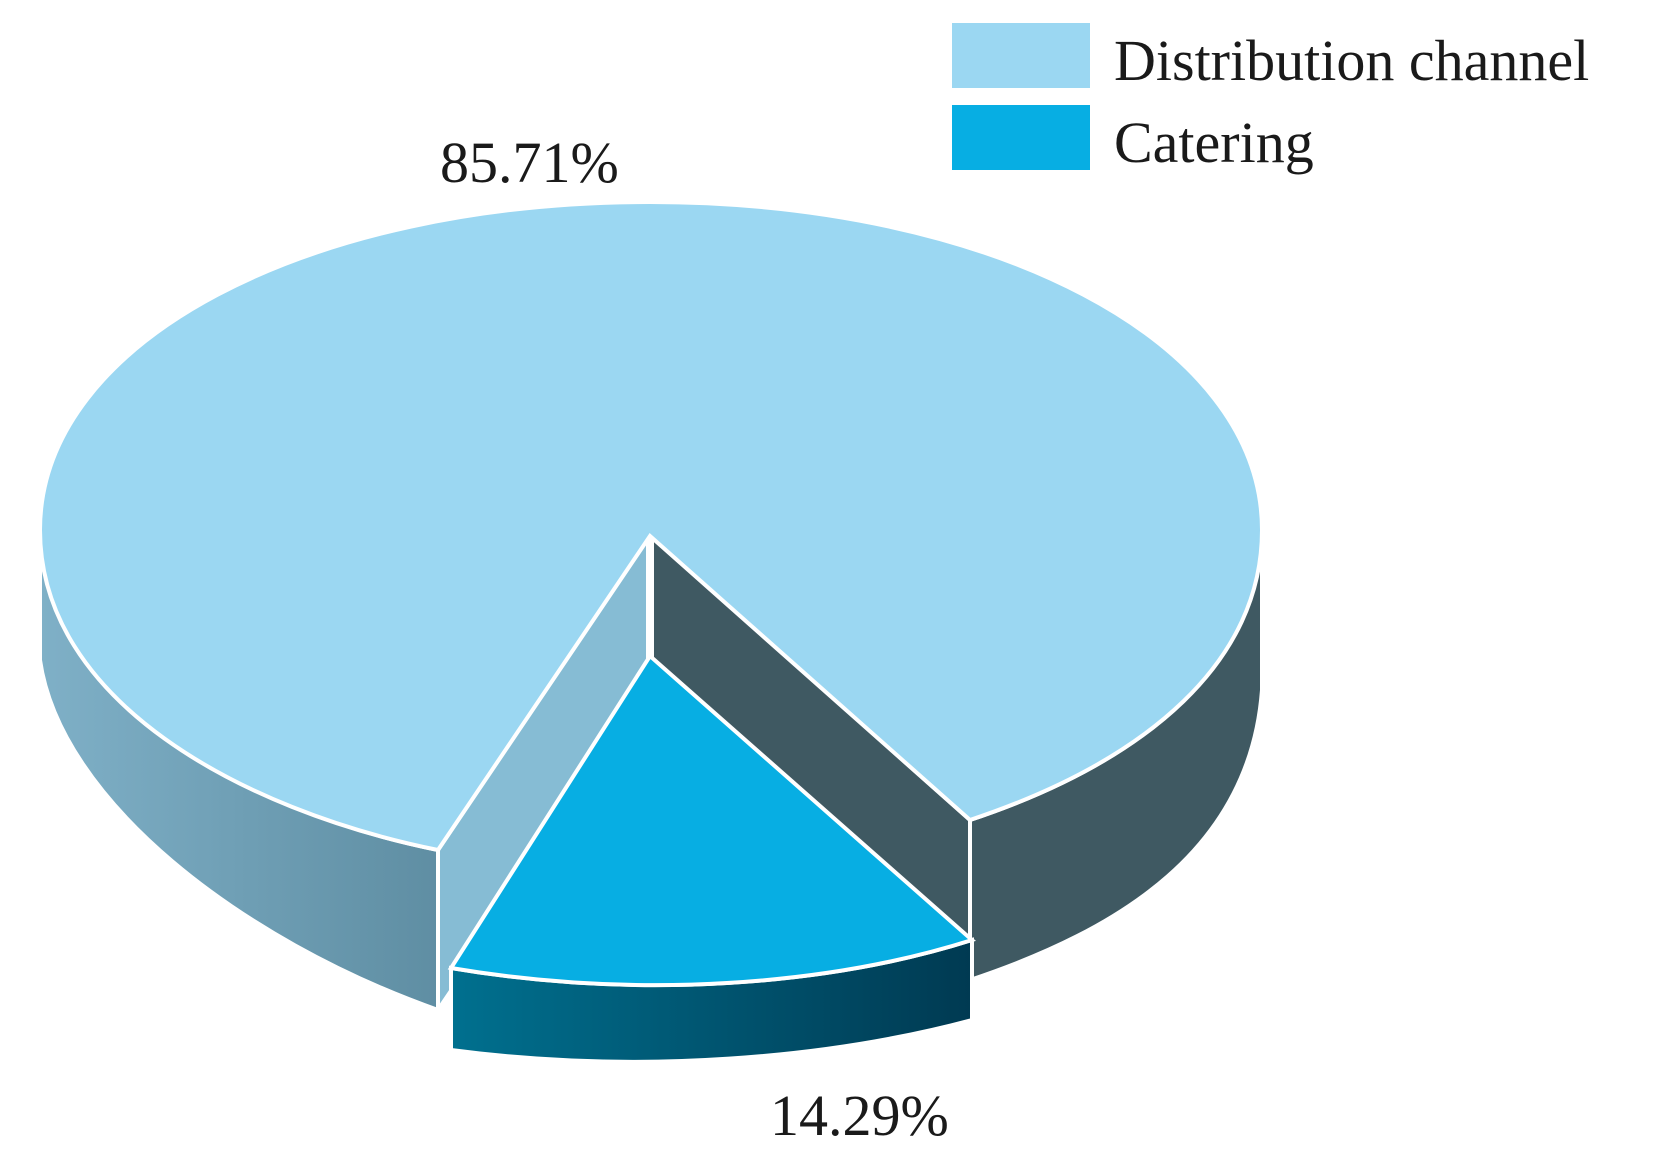 The height and width of the screenshot is (1162, 1667). I want to click on legend-label-distribution: Distribution channel, so click(1351, 60).